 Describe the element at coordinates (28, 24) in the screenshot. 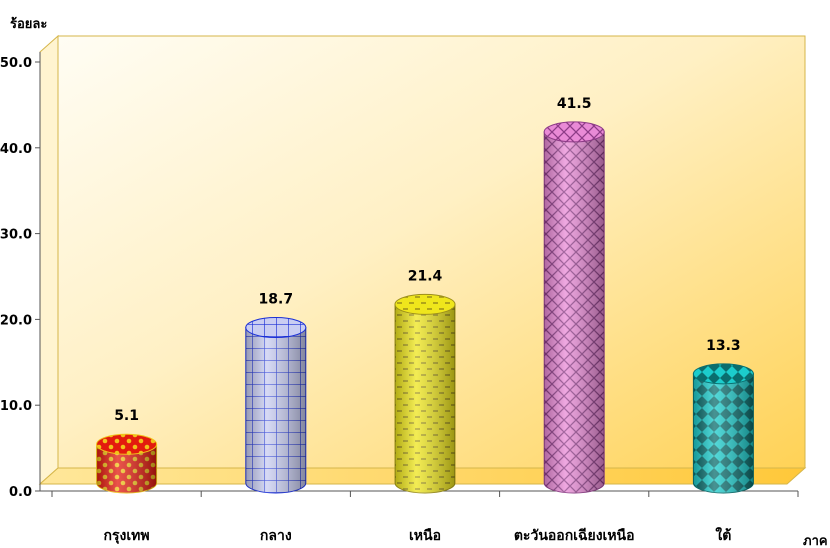

I see `y-axis-title: ร้อยละ` at that location.